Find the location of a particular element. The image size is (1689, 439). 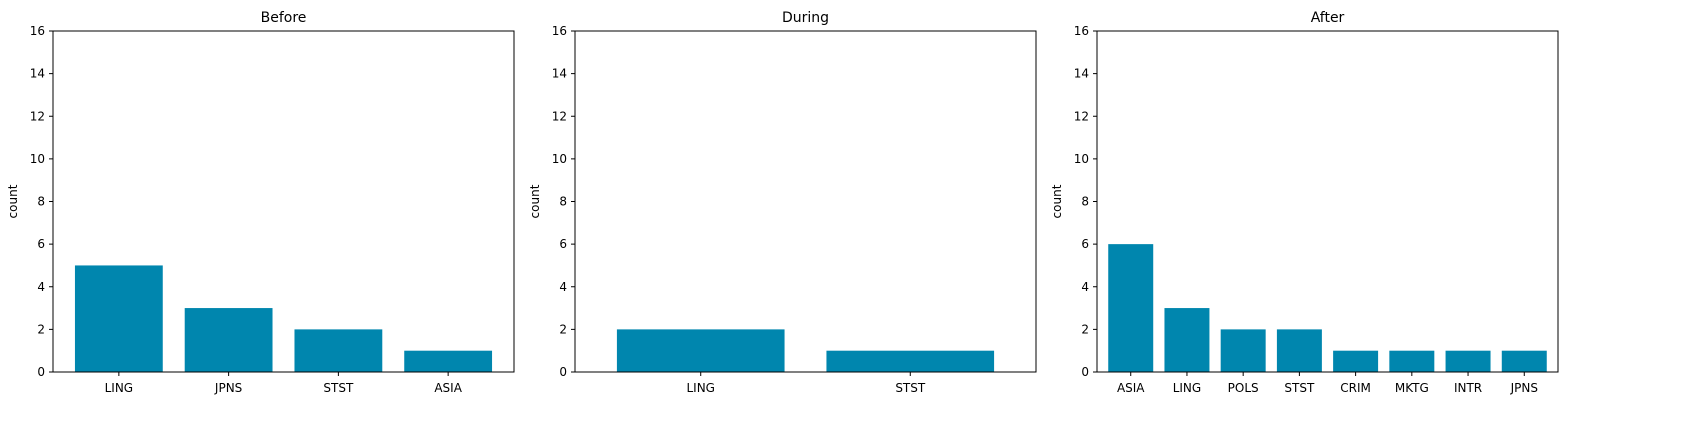

chart-title: After is located at coordinates (1328, 18).